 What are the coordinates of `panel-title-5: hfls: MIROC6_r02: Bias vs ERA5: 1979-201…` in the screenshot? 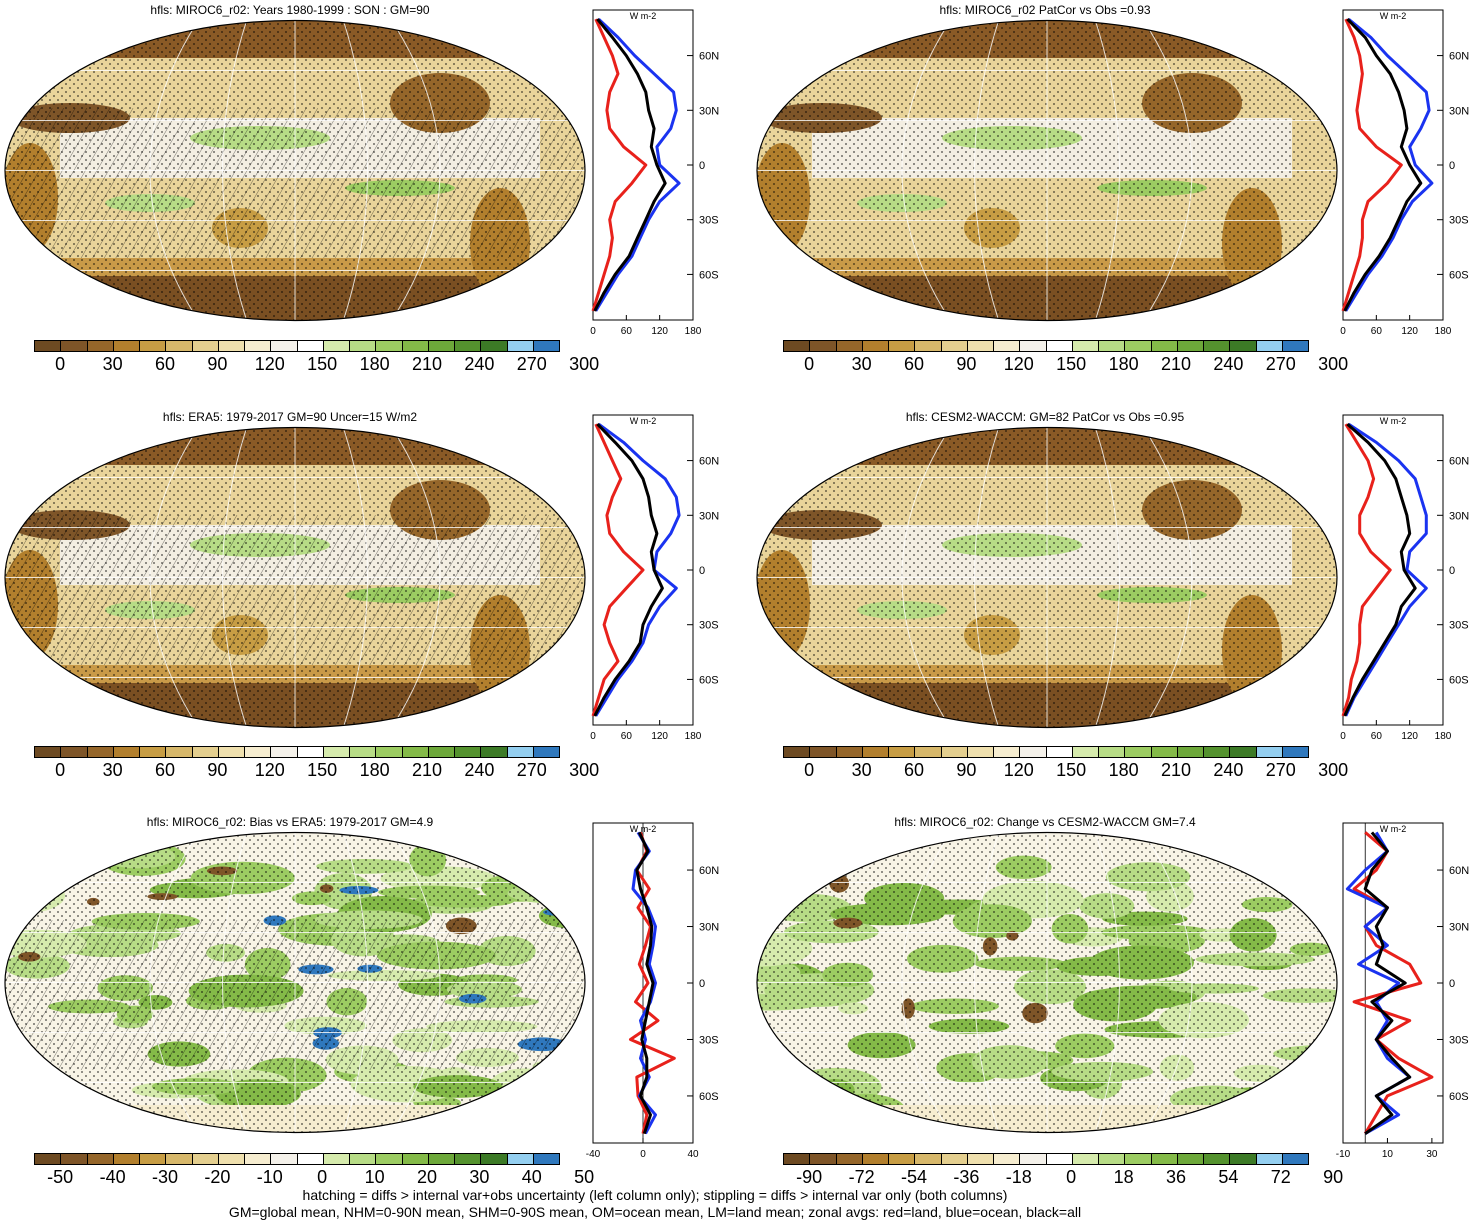 It's located at (290, 822).